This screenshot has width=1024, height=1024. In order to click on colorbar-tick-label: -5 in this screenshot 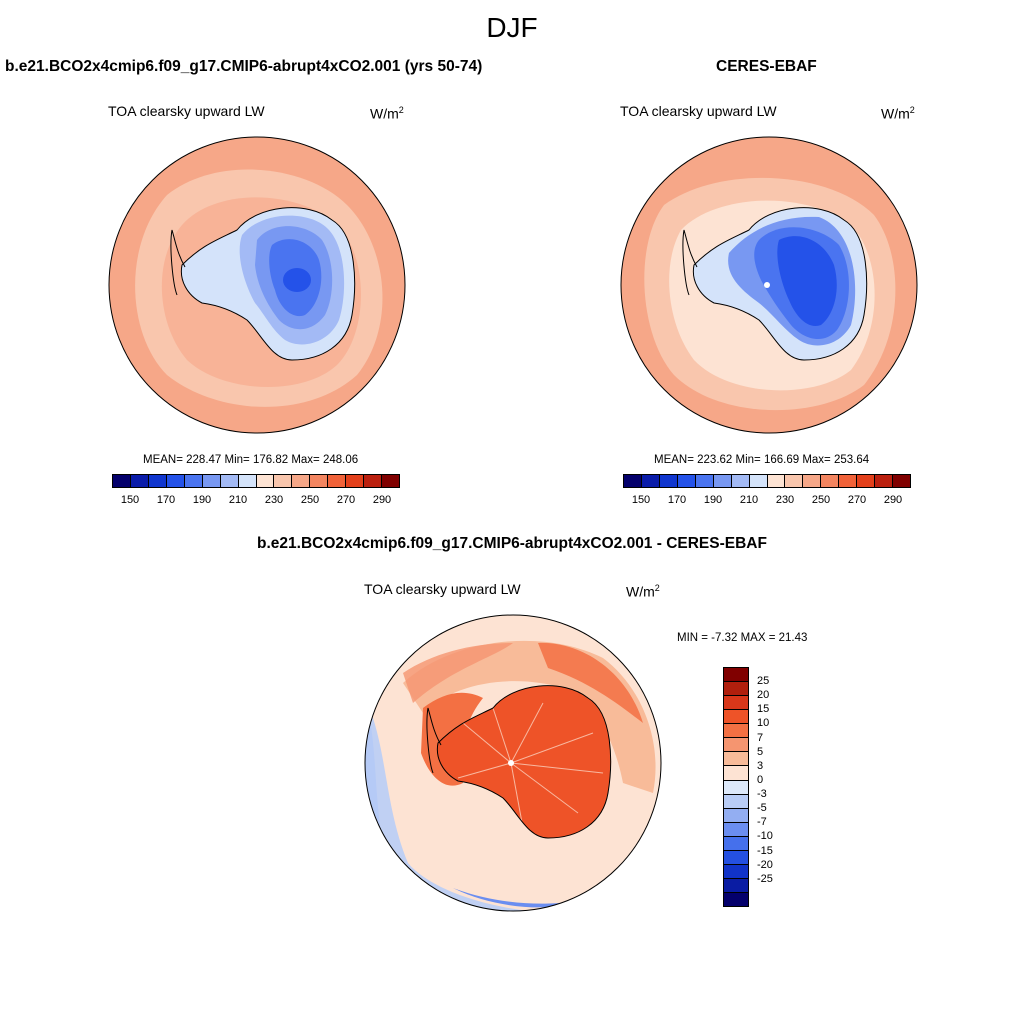, I will do `click(762, 808)`.